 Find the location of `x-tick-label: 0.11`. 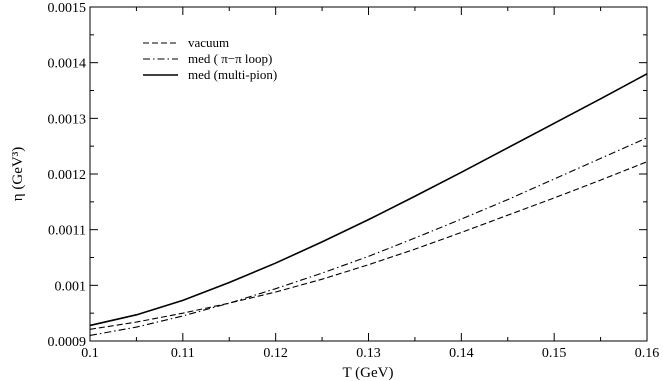

x-tick-label: 0.11 is located at coordinates (183, 353).